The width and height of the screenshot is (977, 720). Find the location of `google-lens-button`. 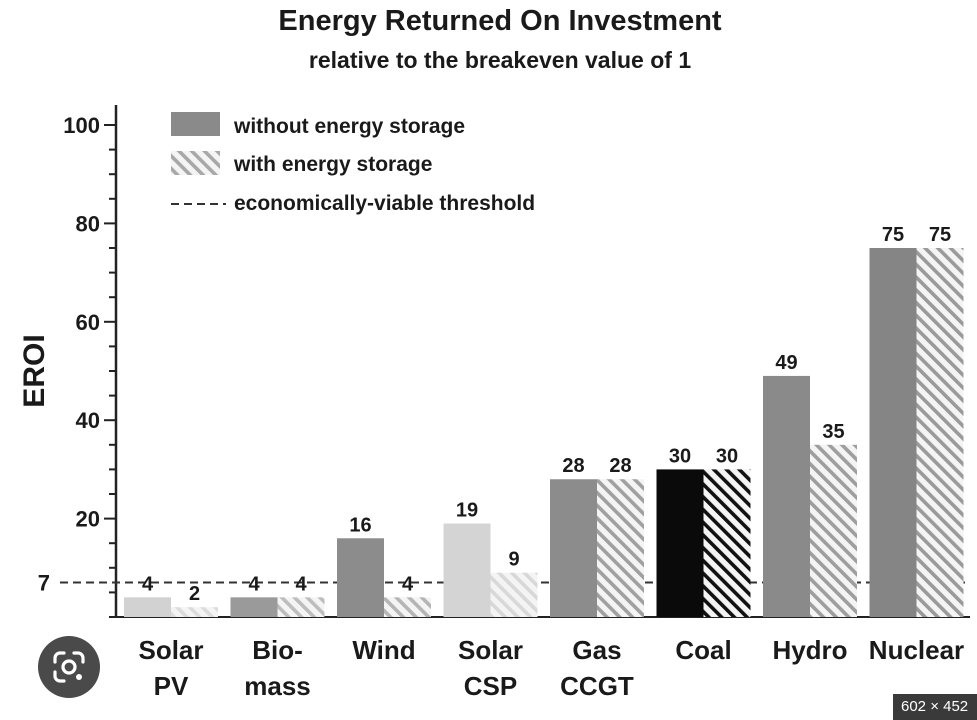

google-lens-button is located at coordinates (69, 667).